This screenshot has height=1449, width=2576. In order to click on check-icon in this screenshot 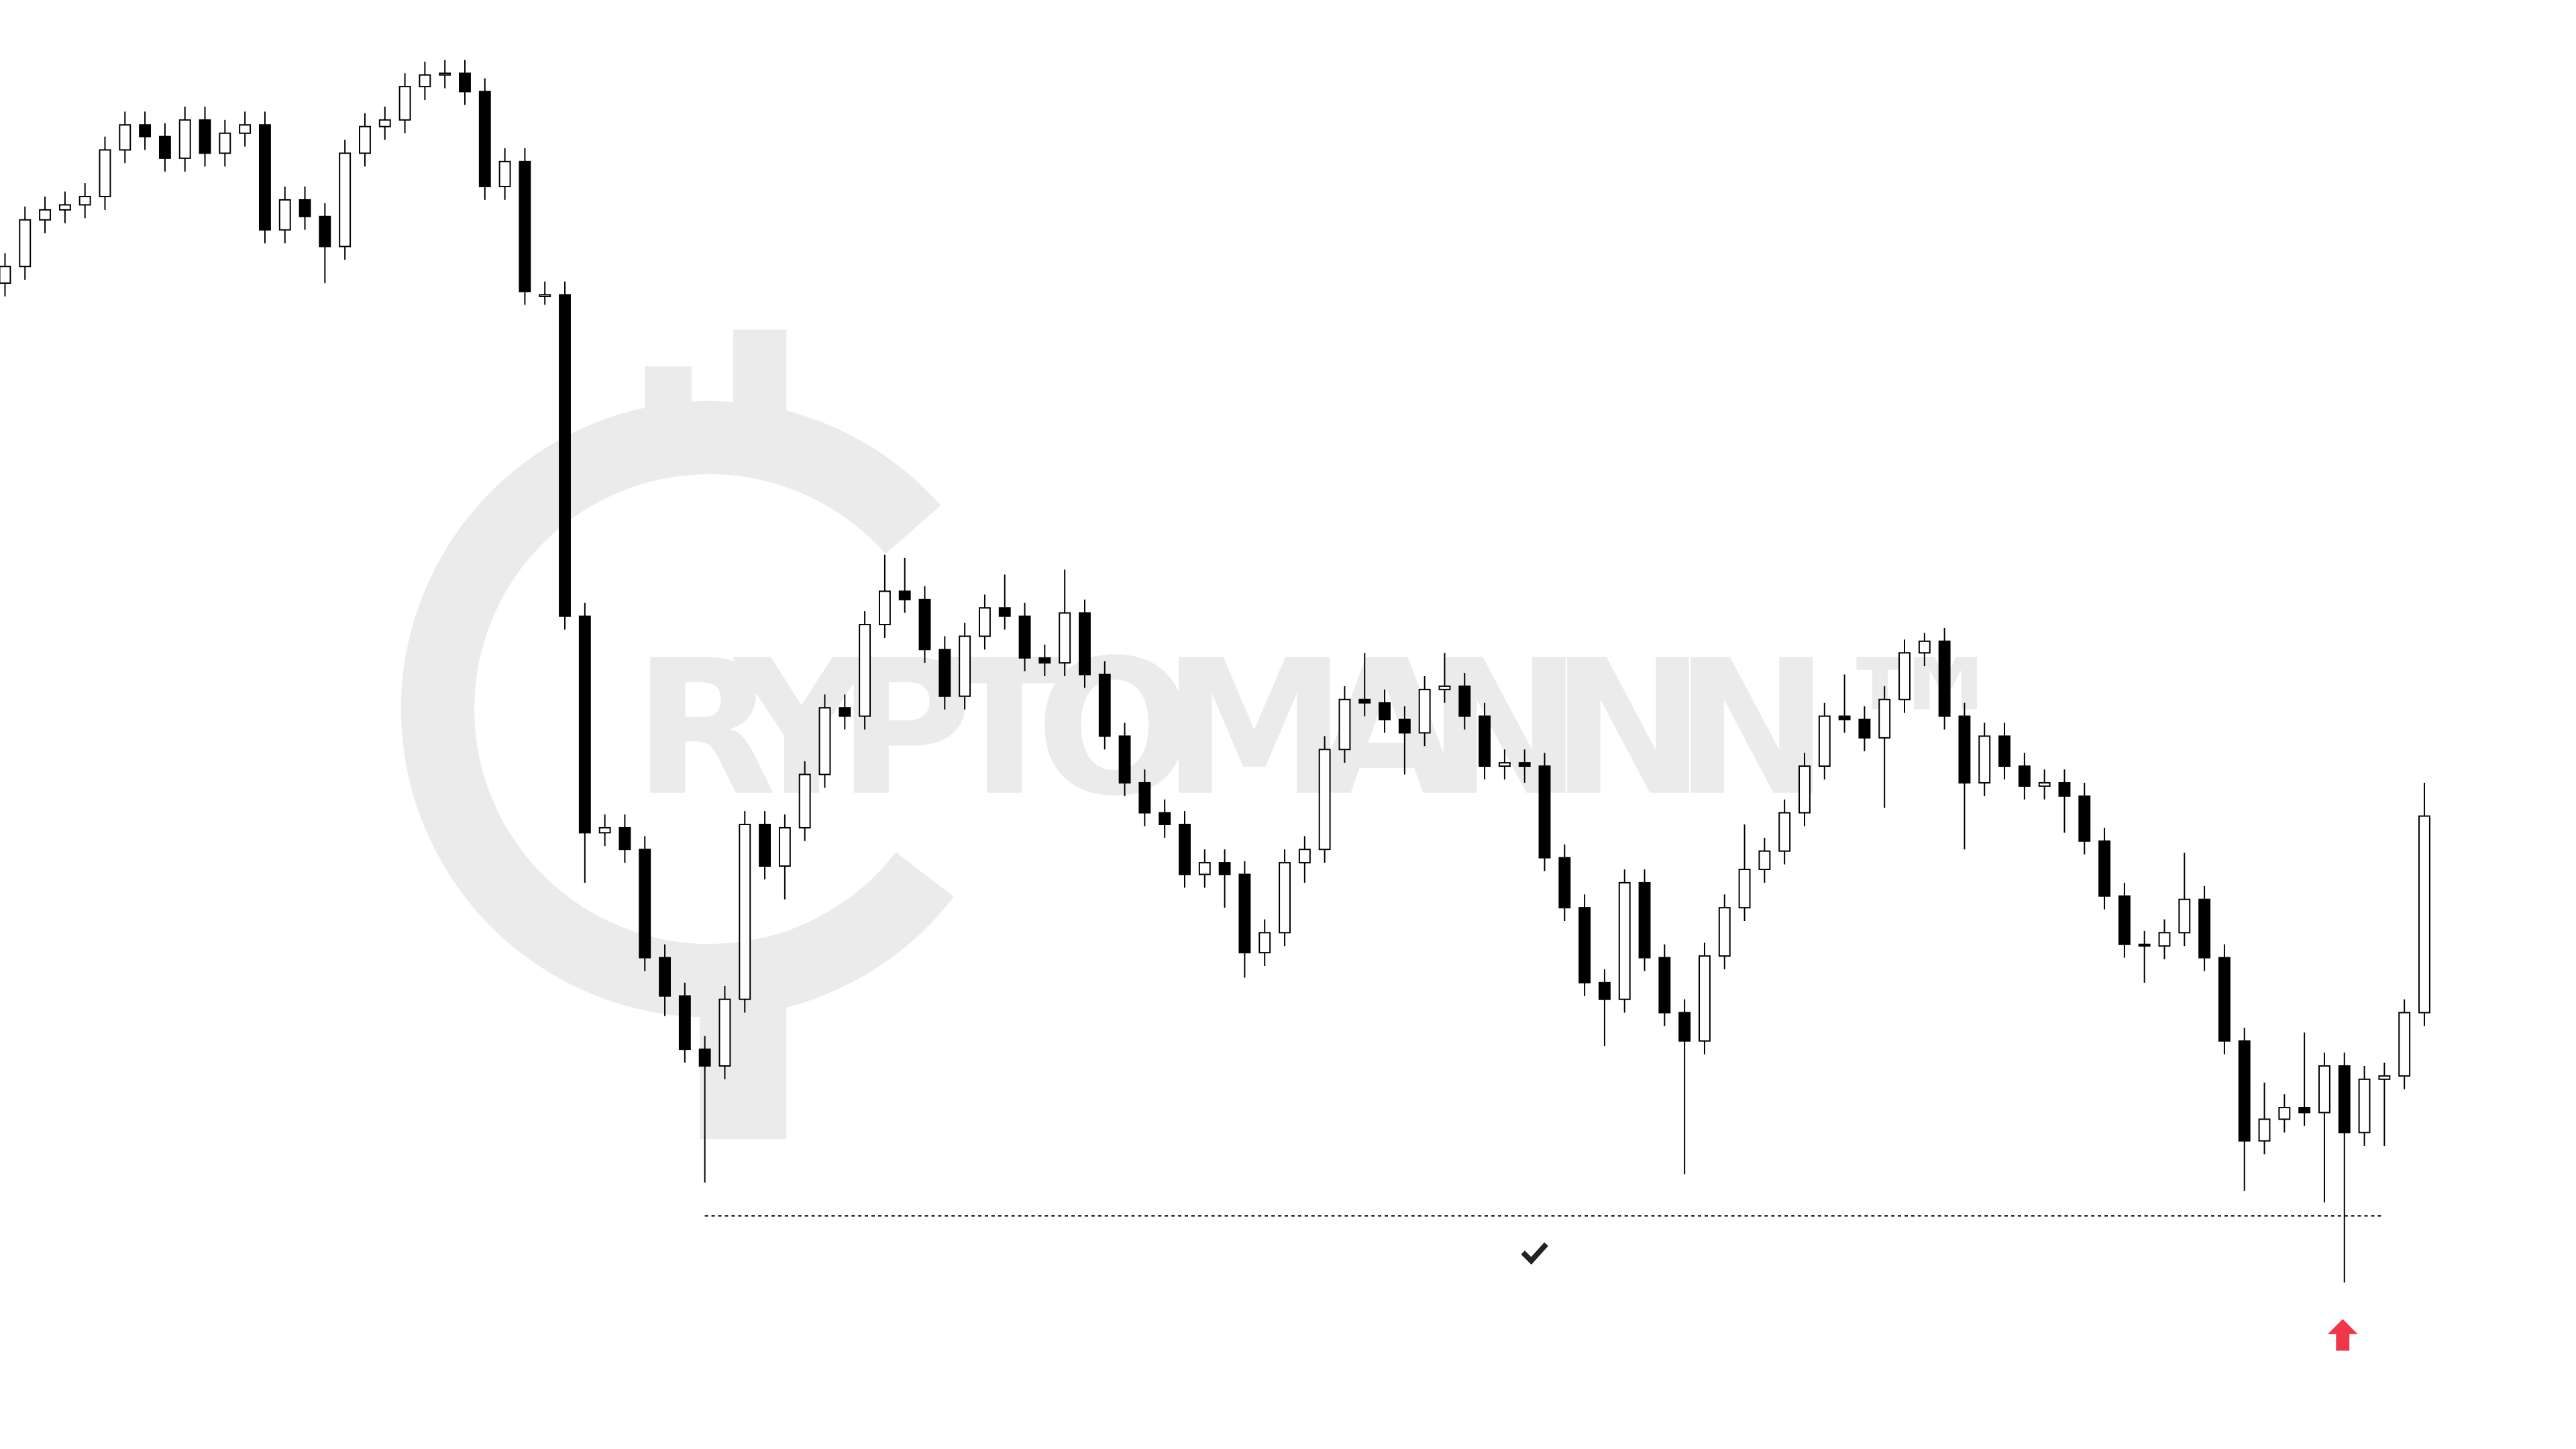, I will do `click(1534, 1253)`.